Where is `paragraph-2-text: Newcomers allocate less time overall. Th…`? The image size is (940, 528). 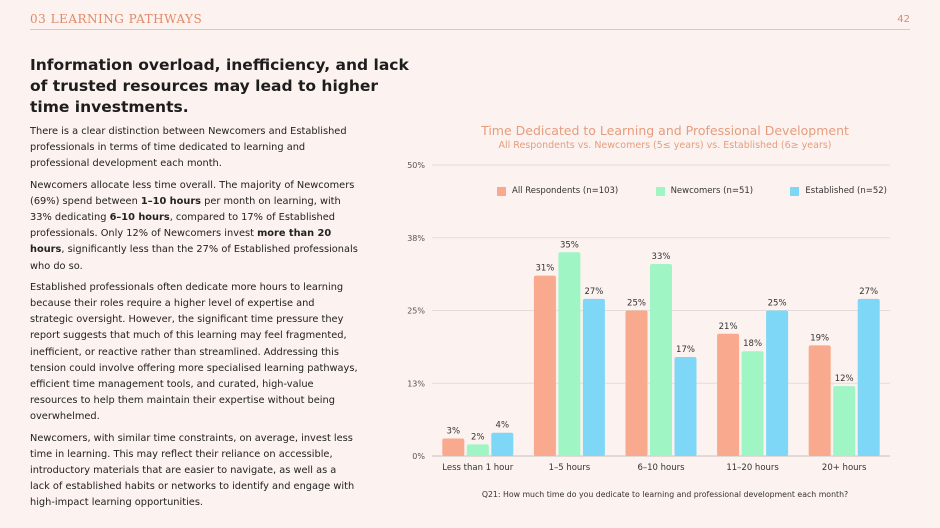
paragraph-2-text: Newcomers allocate less time overall. Th… is located at coordinates (192, 193).